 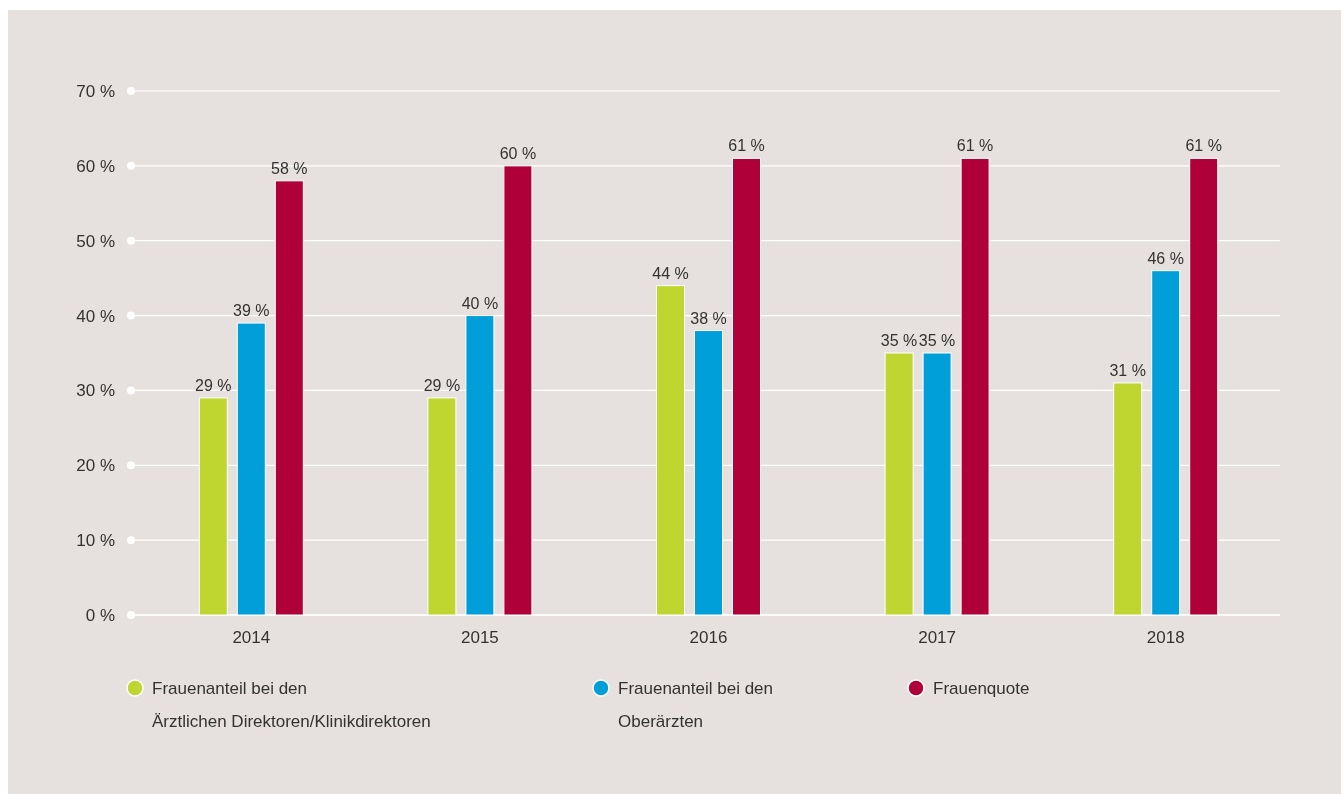 I want to click on x-tick-label: 2018, so click(x=1165, y=637).